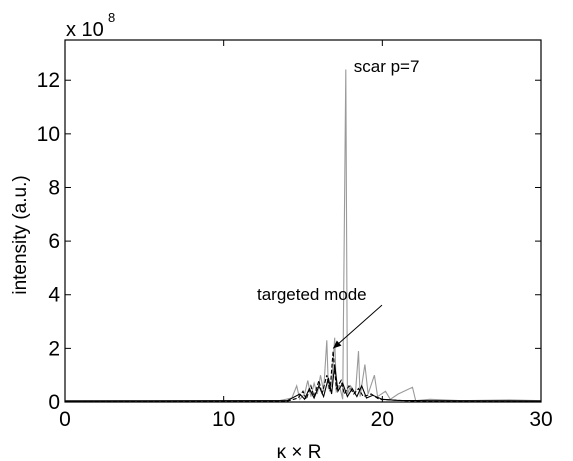 The image size is (573, 461). What do you see at coordinates (54, 187) in the screenshot?
I see `y-tick-label: 8` at bounding box center [54, 187].